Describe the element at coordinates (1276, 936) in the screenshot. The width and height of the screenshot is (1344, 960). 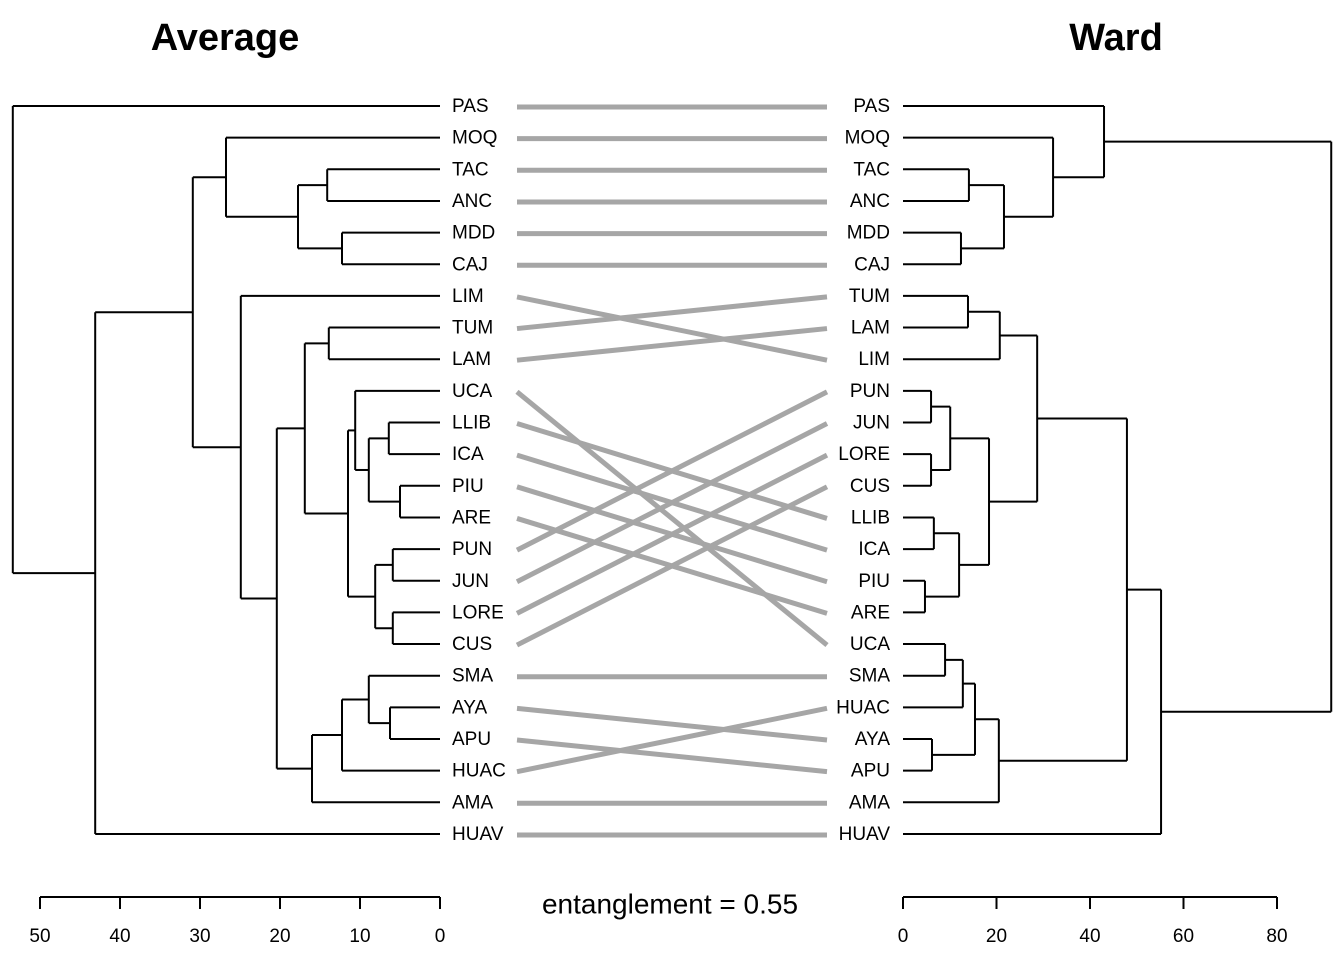
I see `x-tick-label: 80` at that location.